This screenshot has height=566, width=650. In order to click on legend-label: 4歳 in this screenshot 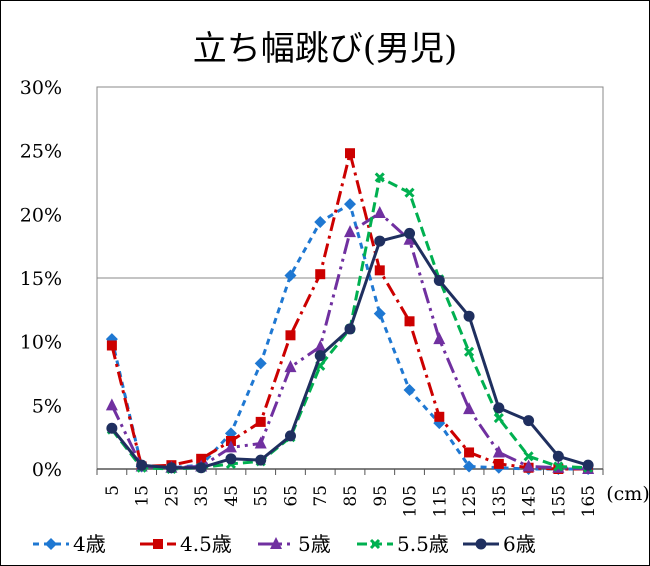, I will do `click(89, 544)`.